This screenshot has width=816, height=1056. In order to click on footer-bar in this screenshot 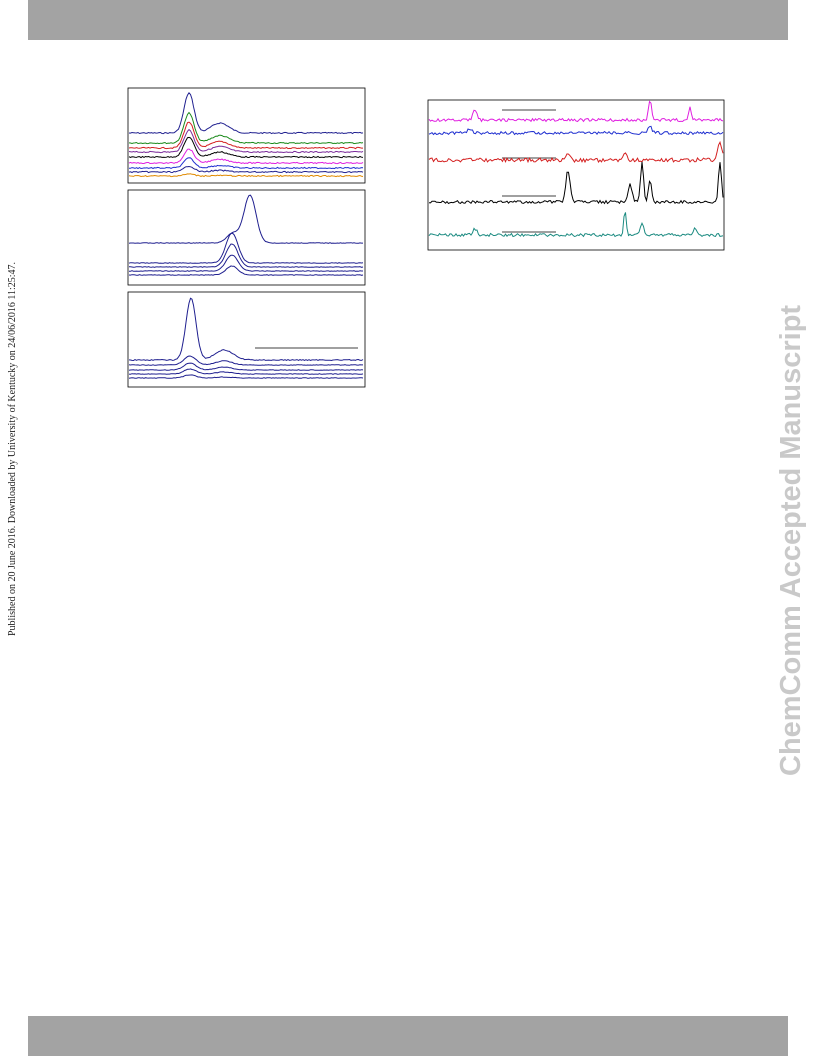, I will do `click(408, 1036)`.